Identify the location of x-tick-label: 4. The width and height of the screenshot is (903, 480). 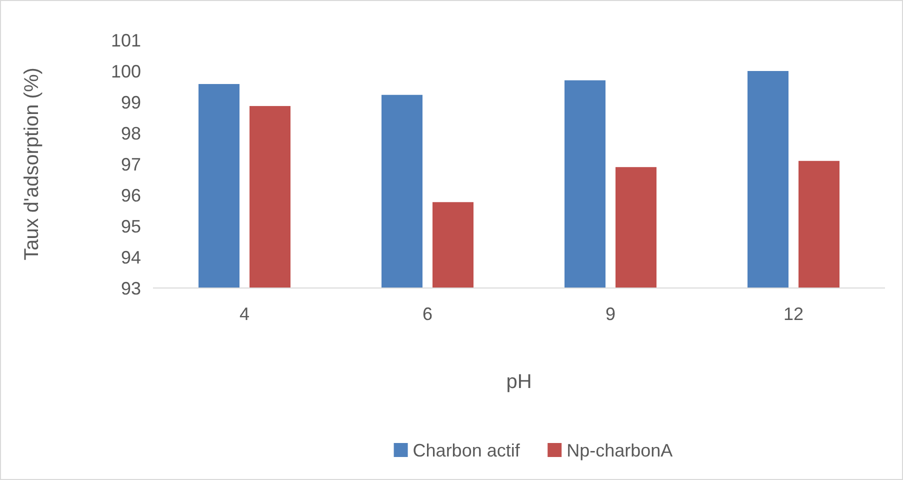
(244, 314).